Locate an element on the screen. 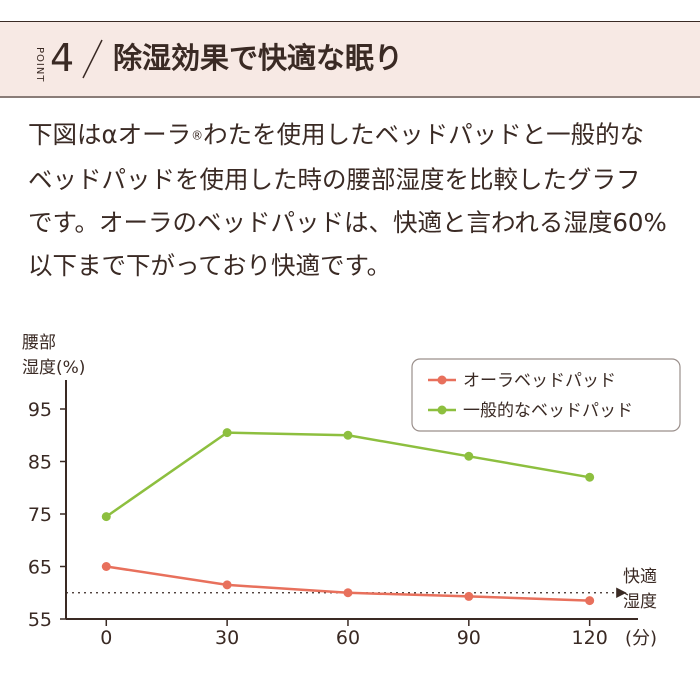 Image resolution: width=700 pixels, height=700 pixels. slash-divider is located at coordinates (92, 59).